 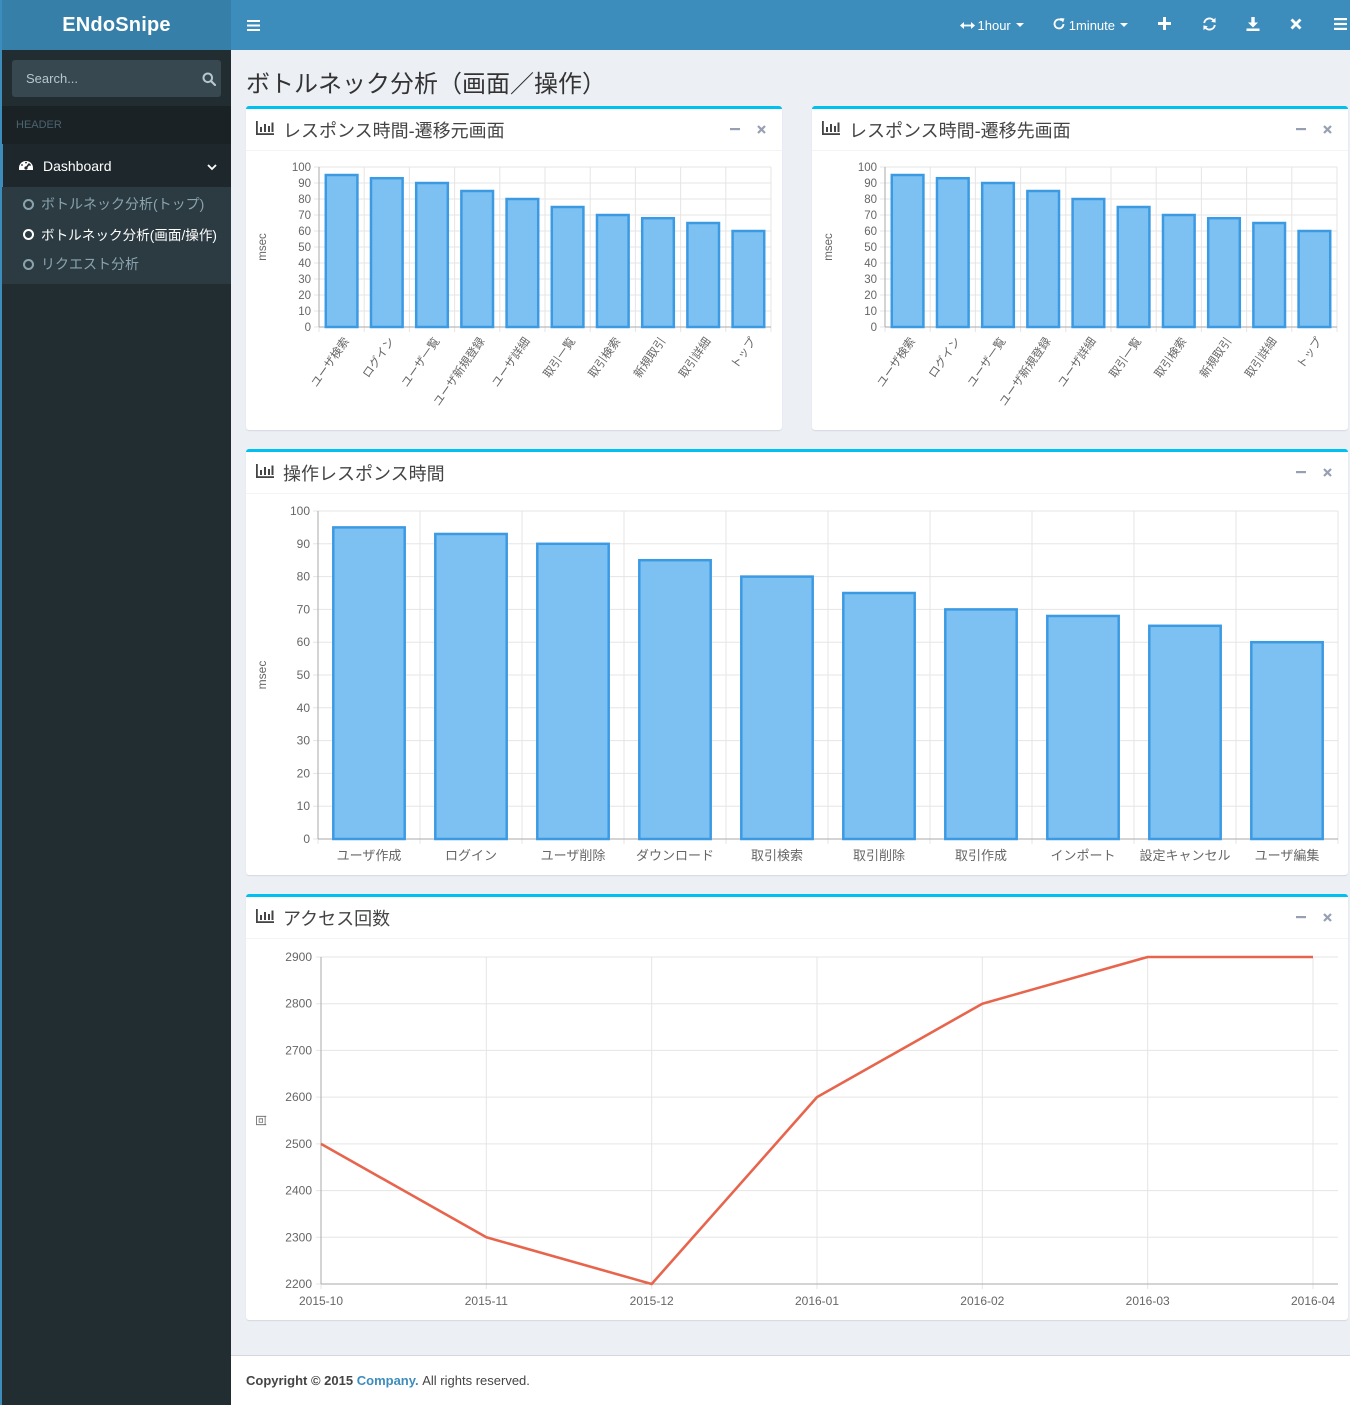 I want to click on y-axis-label: msec, so click(x=263, y=247).